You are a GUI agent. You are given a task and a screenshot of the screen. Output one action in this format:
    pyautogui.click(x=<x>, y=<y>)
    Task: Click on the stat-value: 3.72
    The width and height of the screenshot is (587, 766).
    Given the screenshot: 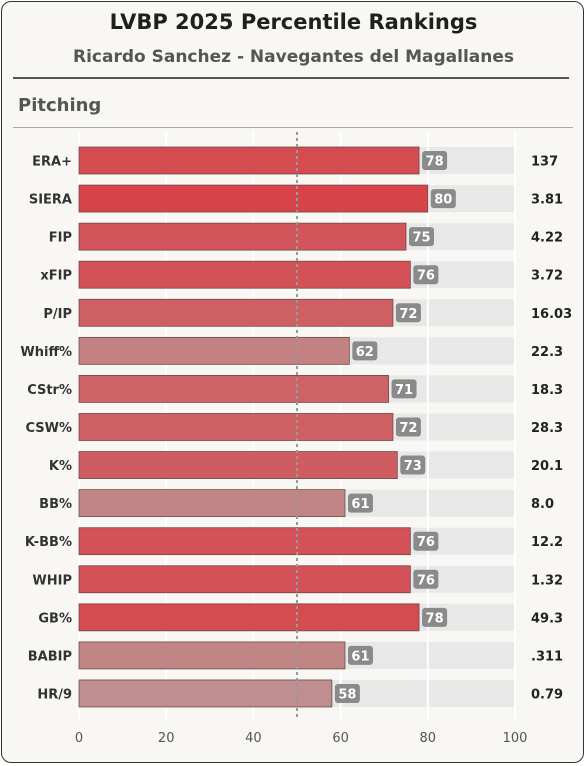 What is the action you would take?
    pyautogui.click(x=547, y=276)
    